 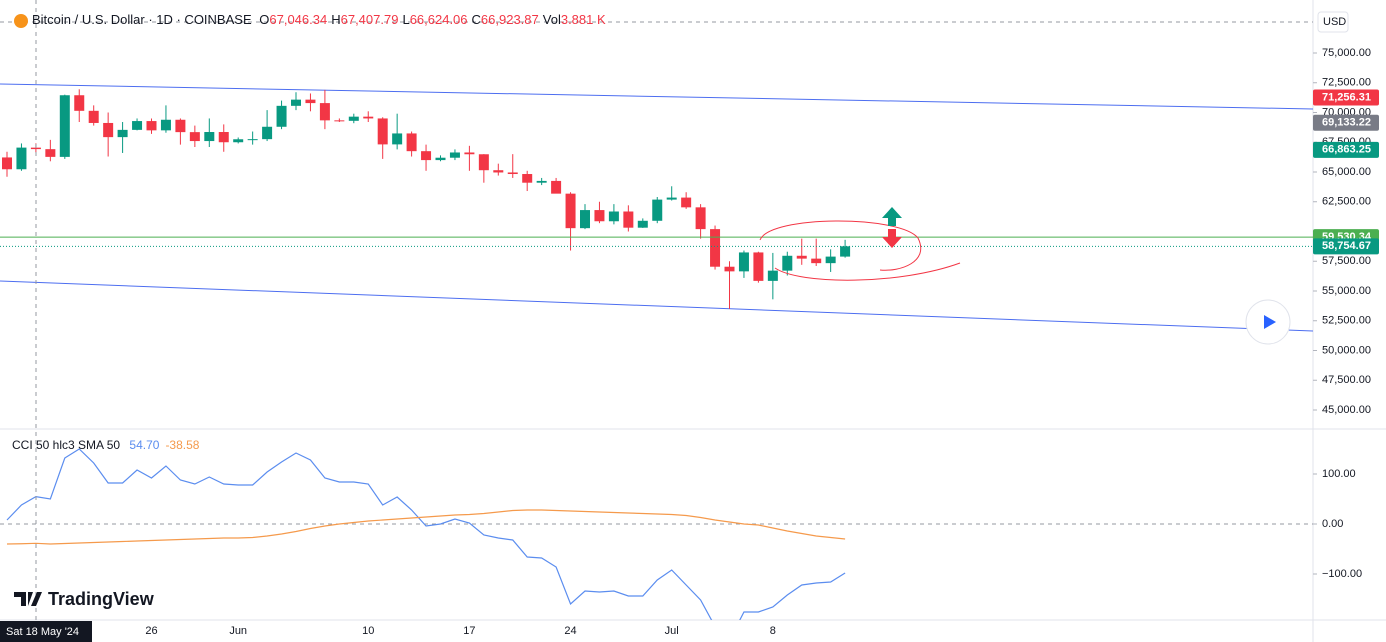 I want to click on y-tick-label: 55,000.00, so click(x=1346, y=291).